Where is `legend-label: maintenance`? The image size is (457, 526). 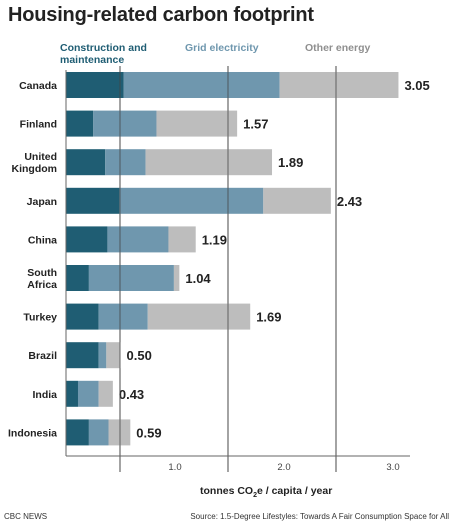
legend-label: maintenance is located at coordinates (92, 60).